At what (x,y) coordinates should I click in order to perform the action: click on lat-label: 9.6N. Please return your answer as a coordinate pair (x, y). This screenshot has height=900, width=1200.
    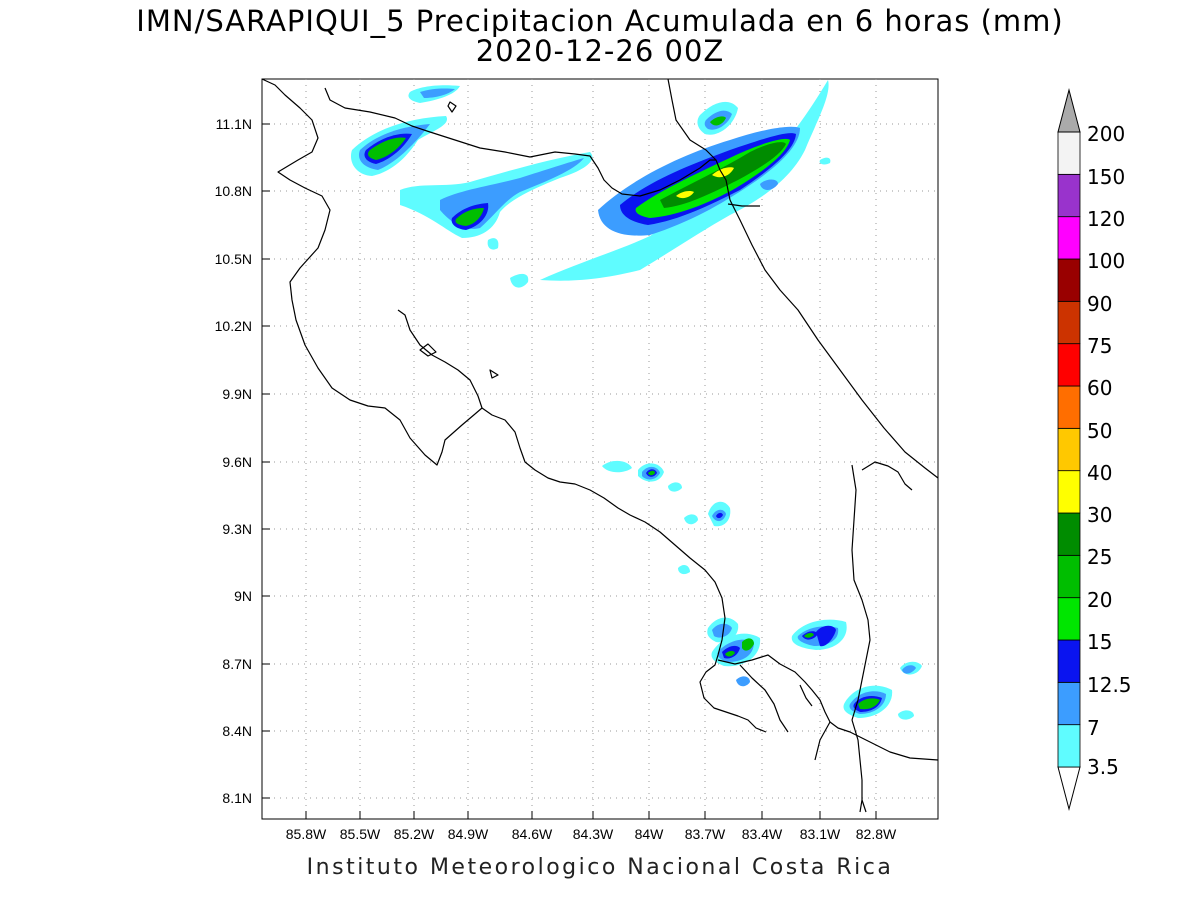
    Looking at the image, I should click on (237, 462).